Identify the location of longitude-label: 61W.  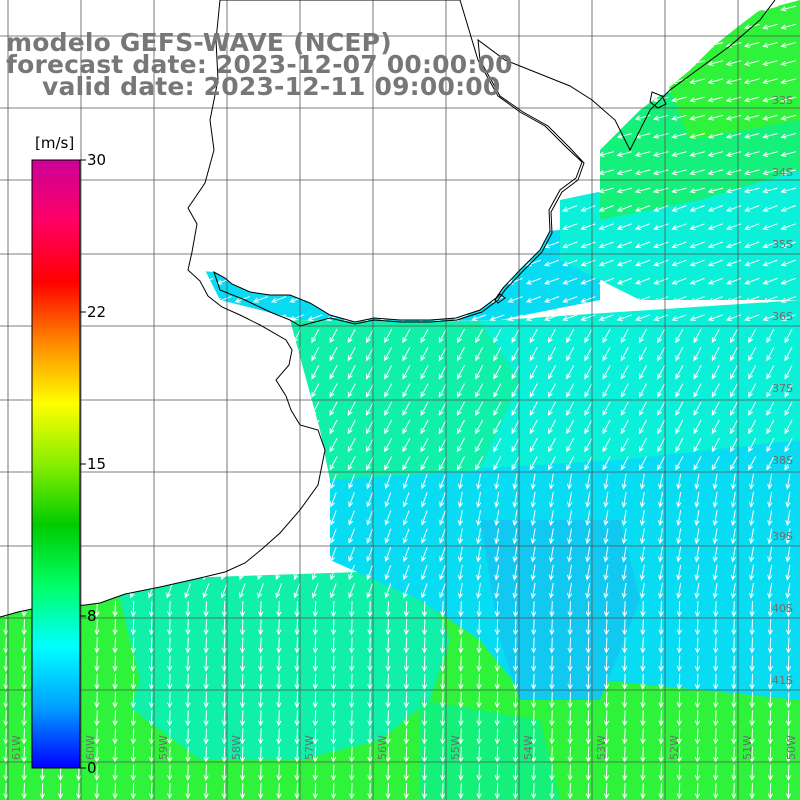
(16, 747).